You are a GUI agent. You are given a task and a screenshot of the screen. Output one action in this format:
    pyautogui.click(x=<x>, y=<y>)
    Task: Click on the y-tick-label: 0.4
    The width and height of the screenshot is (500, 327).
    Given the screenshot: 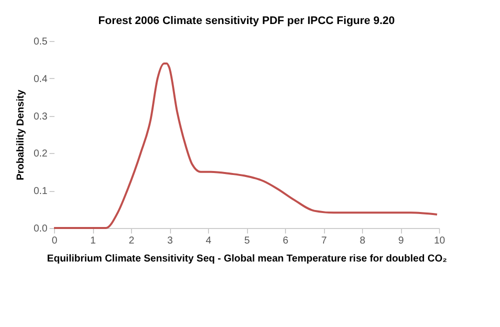 What is the action you would take?
    pyautogui.click(x=41, y=79)
    